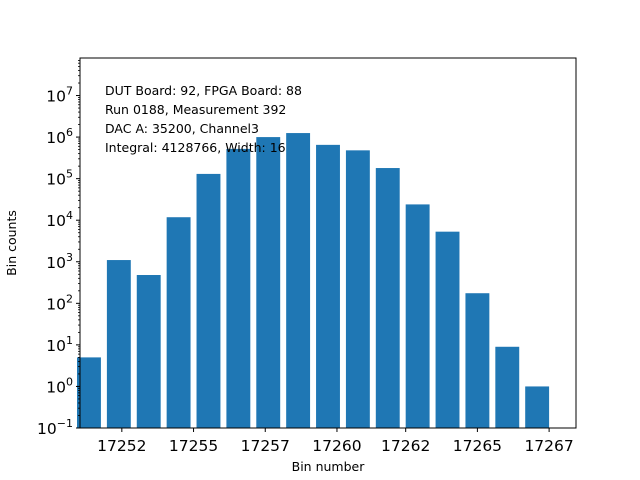  I want to click on annotation-line: DAC A: 35200, Channel3, so click(182, 128).